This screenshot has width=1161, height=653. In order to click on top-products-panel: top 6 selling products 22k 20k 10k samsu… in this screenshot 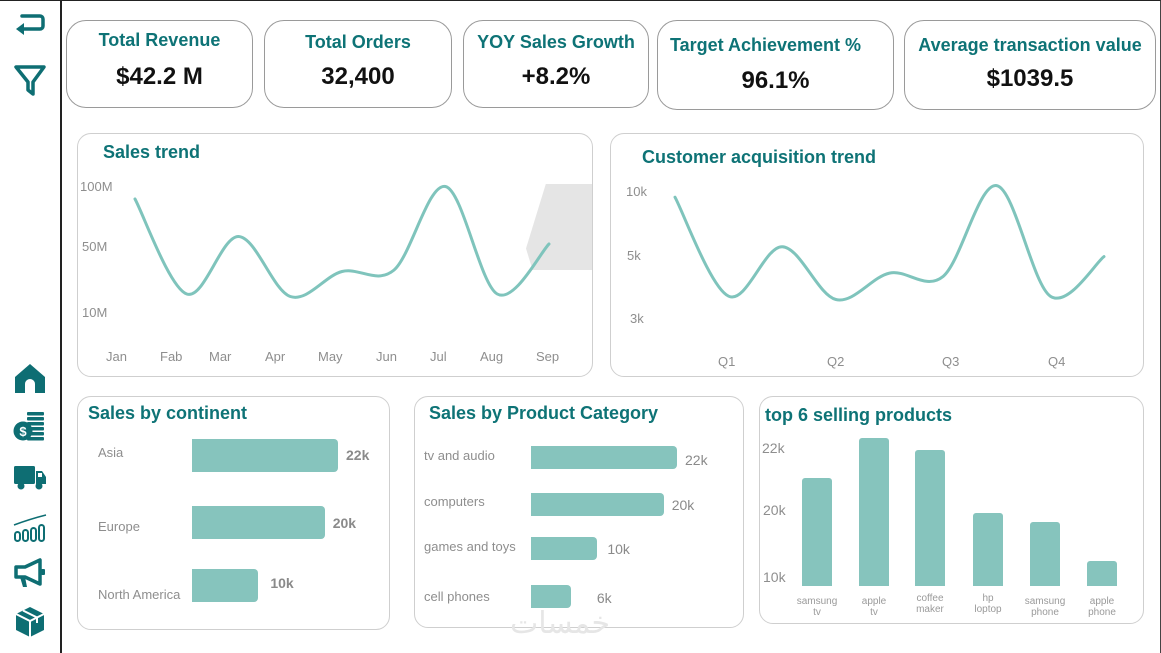, I will do `click(951, 510)`.